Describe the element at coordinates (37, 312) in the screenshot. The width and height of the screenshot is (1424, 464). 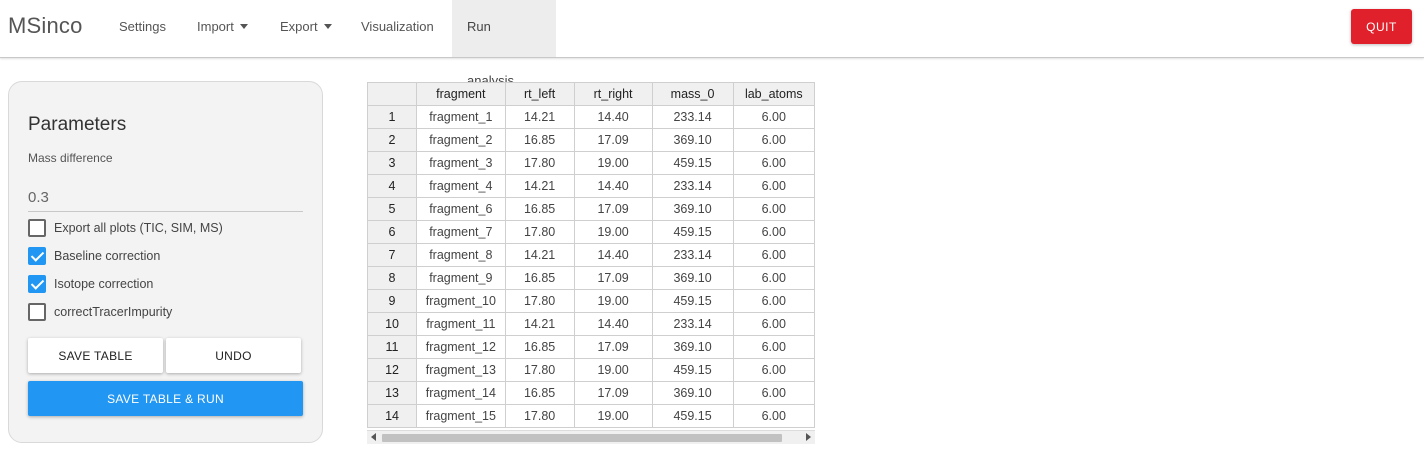
I see `correct-tracer-impurity-checkbox` at that location.